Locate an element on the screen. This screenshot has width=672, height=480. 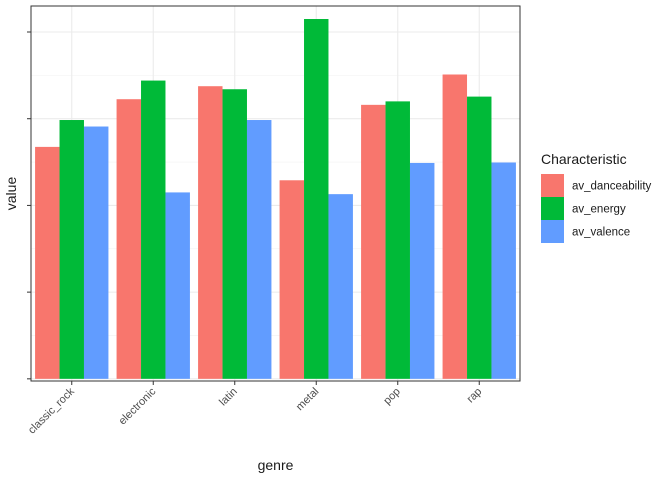
bar-latin-av_danceability is located at coordinates (210, 232).